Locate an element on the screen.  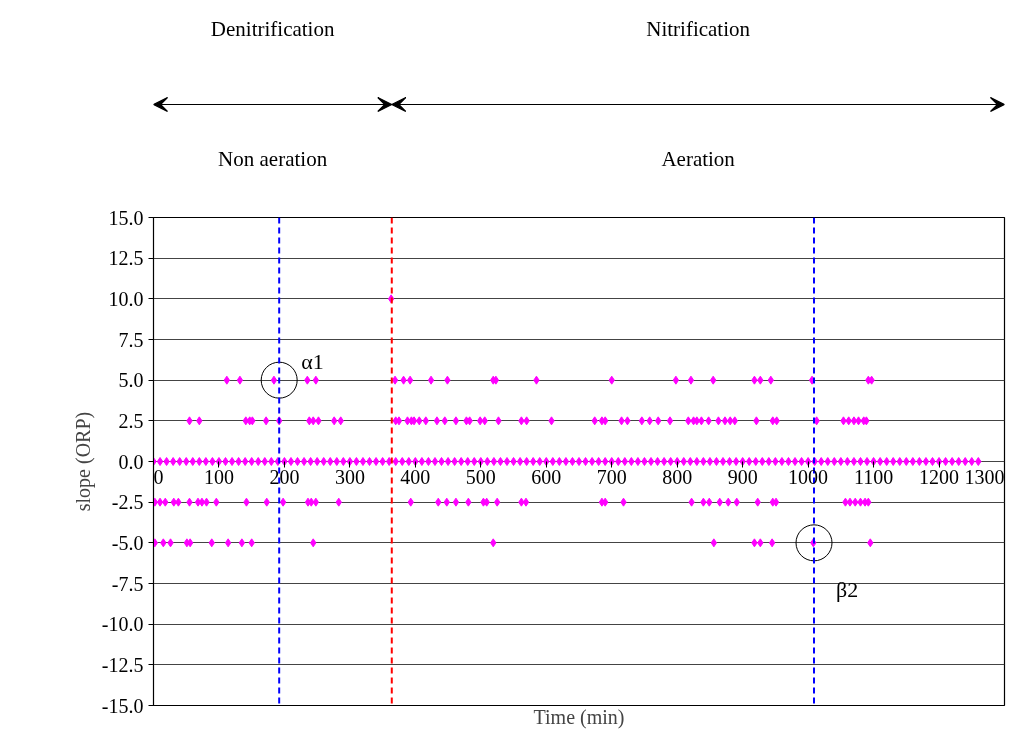
text: Denitrification is located at coordinates (272, 28).